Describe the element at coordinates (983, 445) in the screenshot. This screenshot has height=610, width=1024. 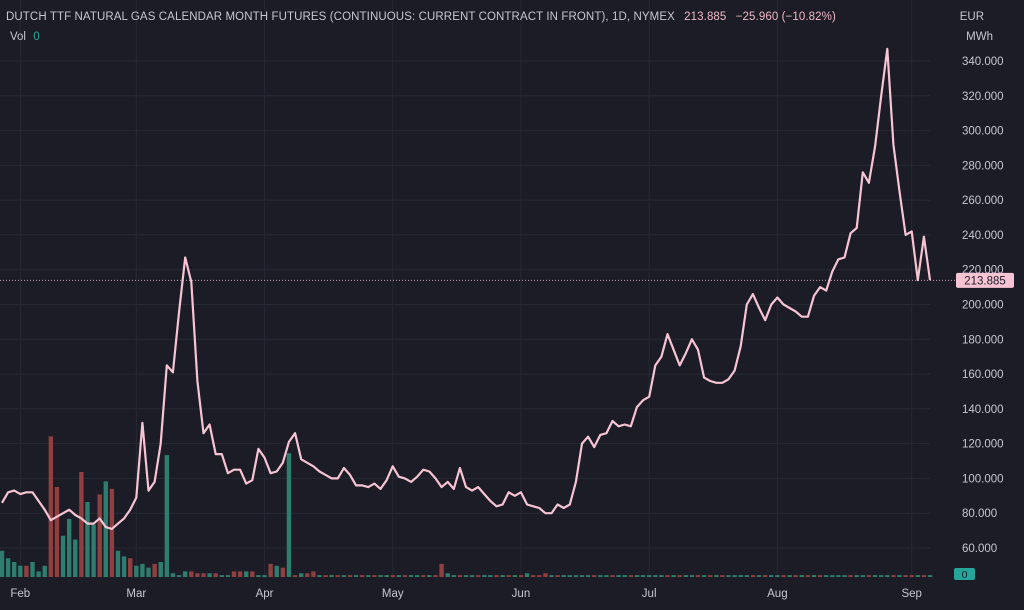
I see `y-tick-label: 120.000` at that location.